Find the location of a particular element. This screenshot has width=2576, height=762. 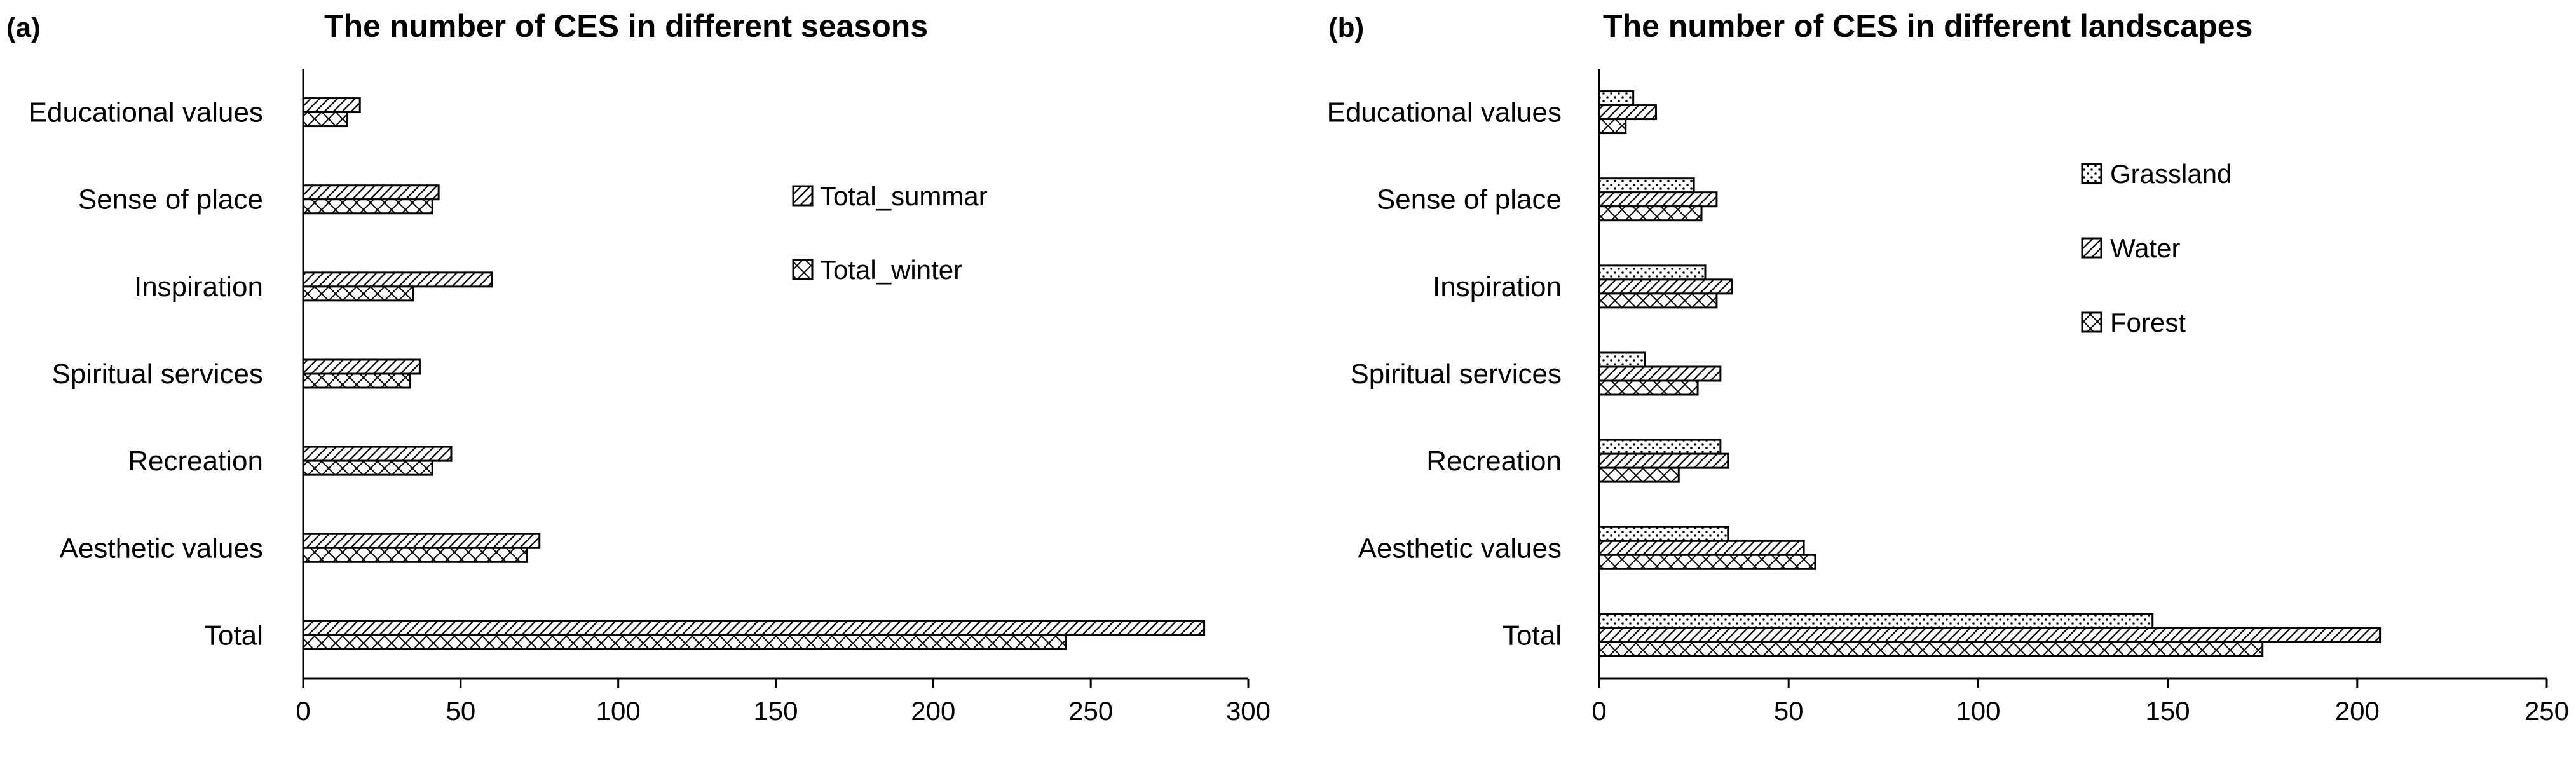

panel-label: (b) is located at coordinates (1346, 27).